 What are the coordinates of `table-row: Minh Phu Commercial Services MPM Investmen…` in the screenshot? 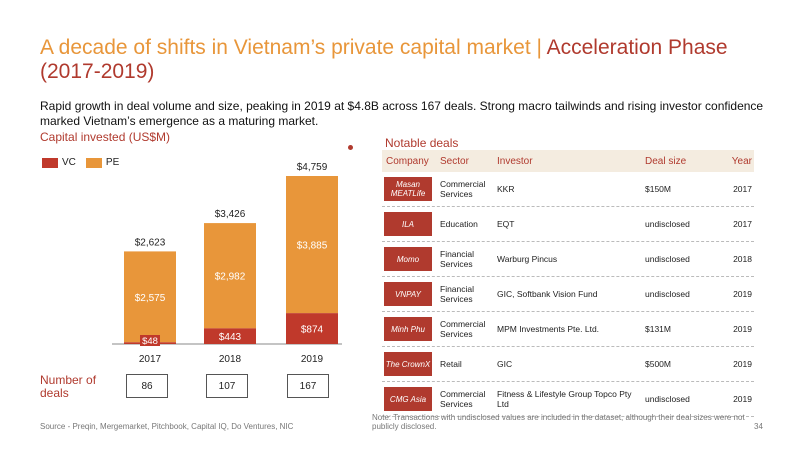 It's located at (568, 329).